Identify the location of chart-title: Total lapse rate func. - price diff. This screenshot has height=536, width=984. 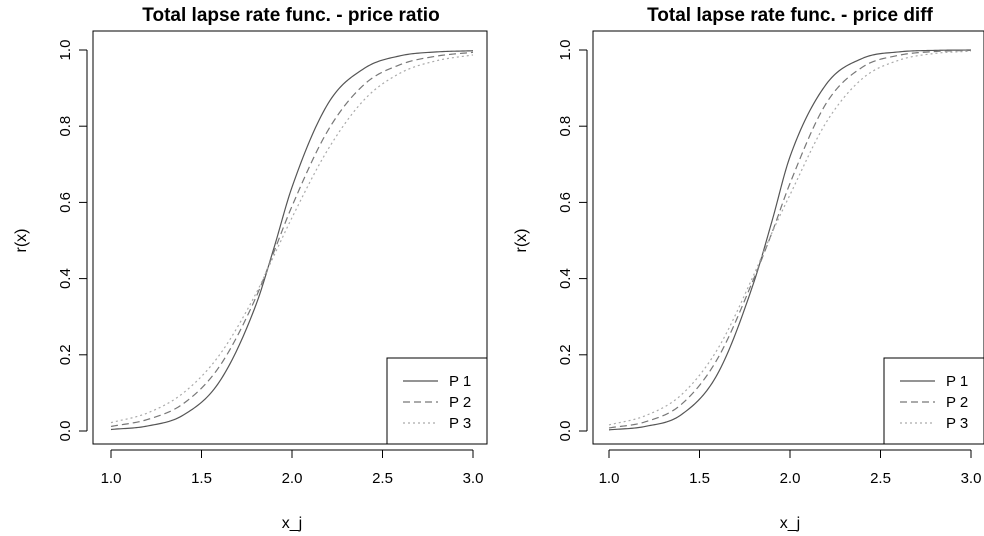
(790, 15).